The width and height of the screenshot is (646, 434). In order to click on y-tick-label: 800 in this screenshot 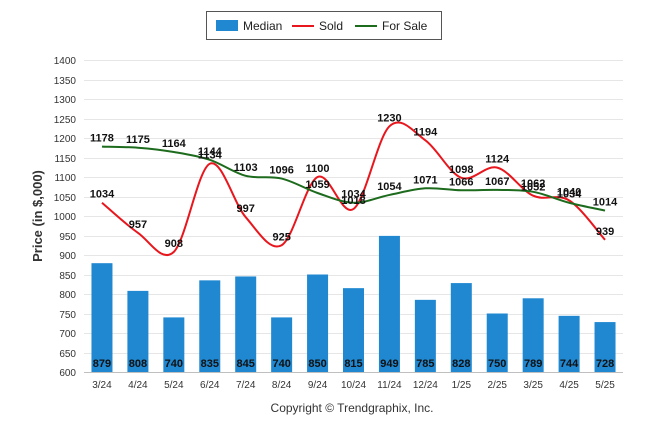, I will do `click(67, 295)`.